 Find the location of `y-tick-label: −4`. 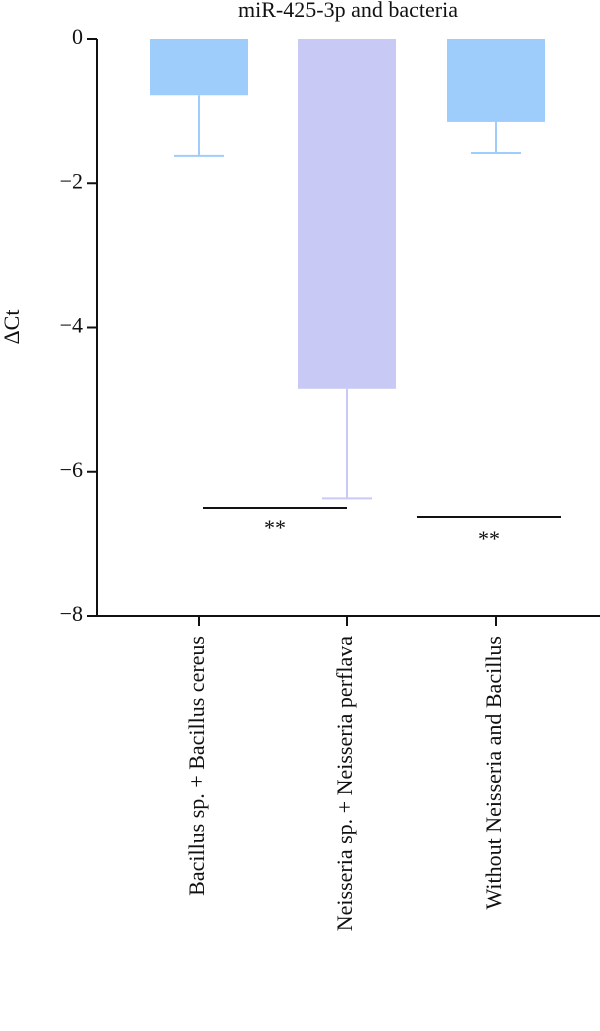

y-tick-label: −4 is located at coordinates (71, 325).